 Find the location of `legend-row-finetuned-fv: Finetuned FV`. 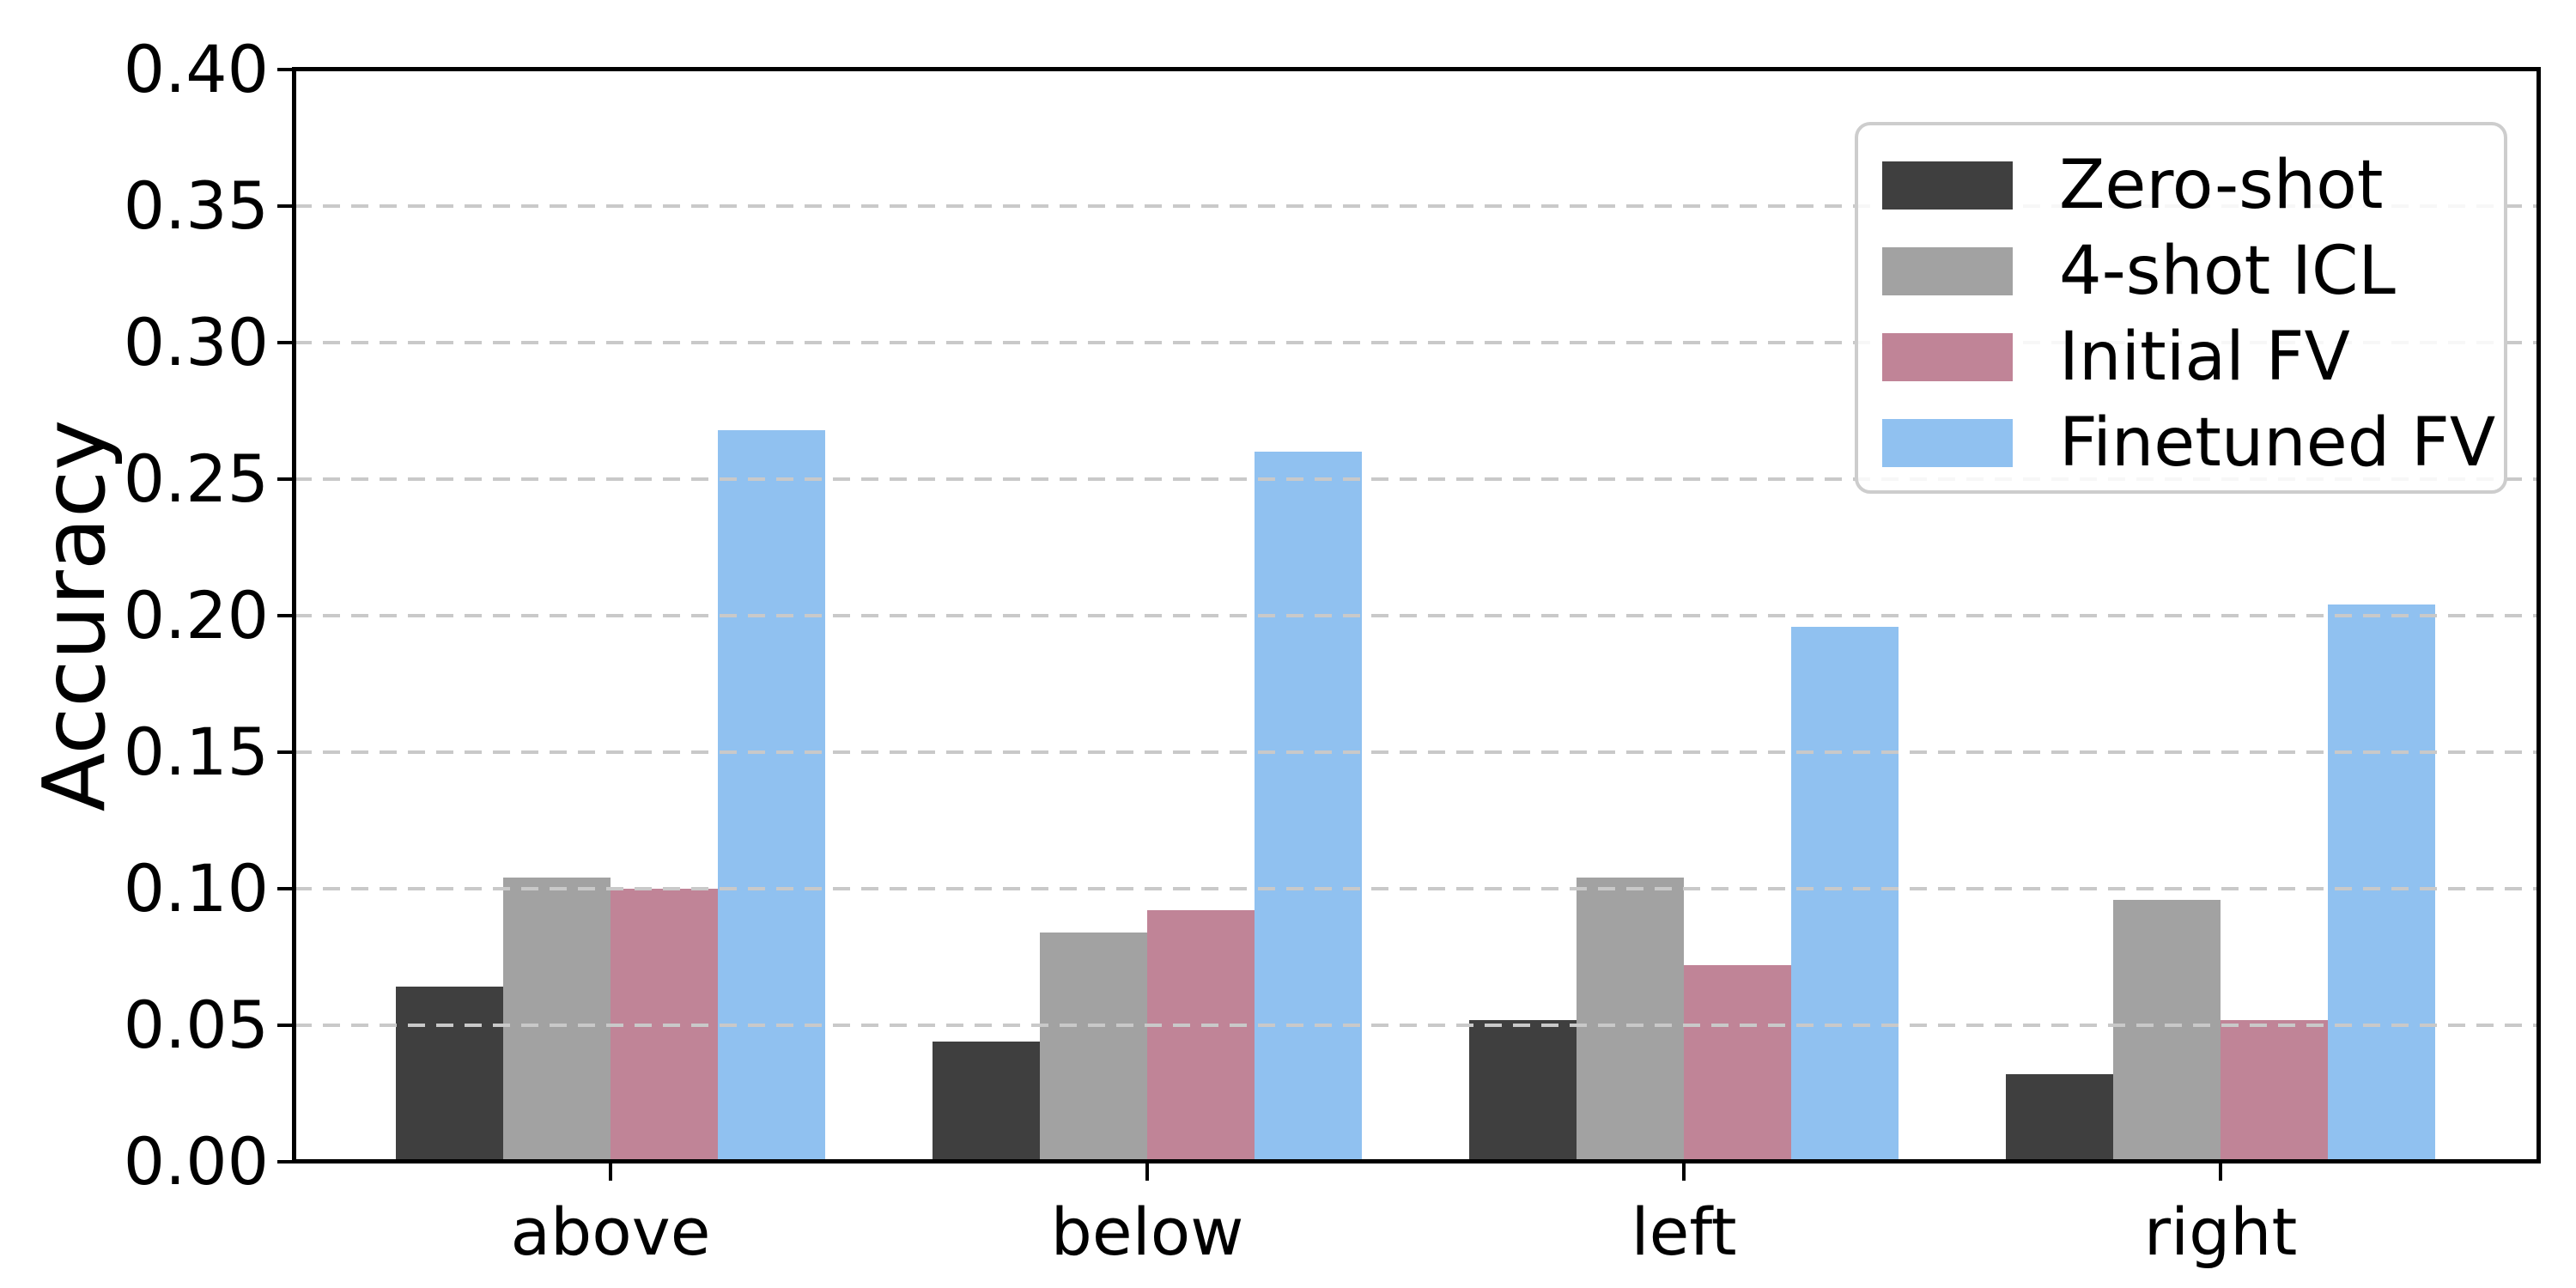

legend-row-finetuned-fv: Finetuned FV is located at coordinates (2181, 444).